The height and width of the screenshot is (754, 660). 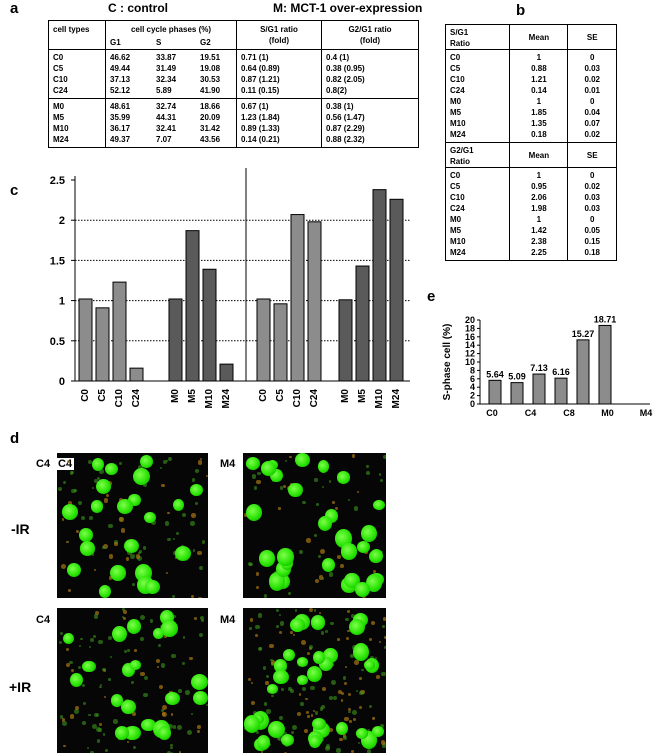 I want to click on x-tick-label: C8, so click(x=569, y=413).